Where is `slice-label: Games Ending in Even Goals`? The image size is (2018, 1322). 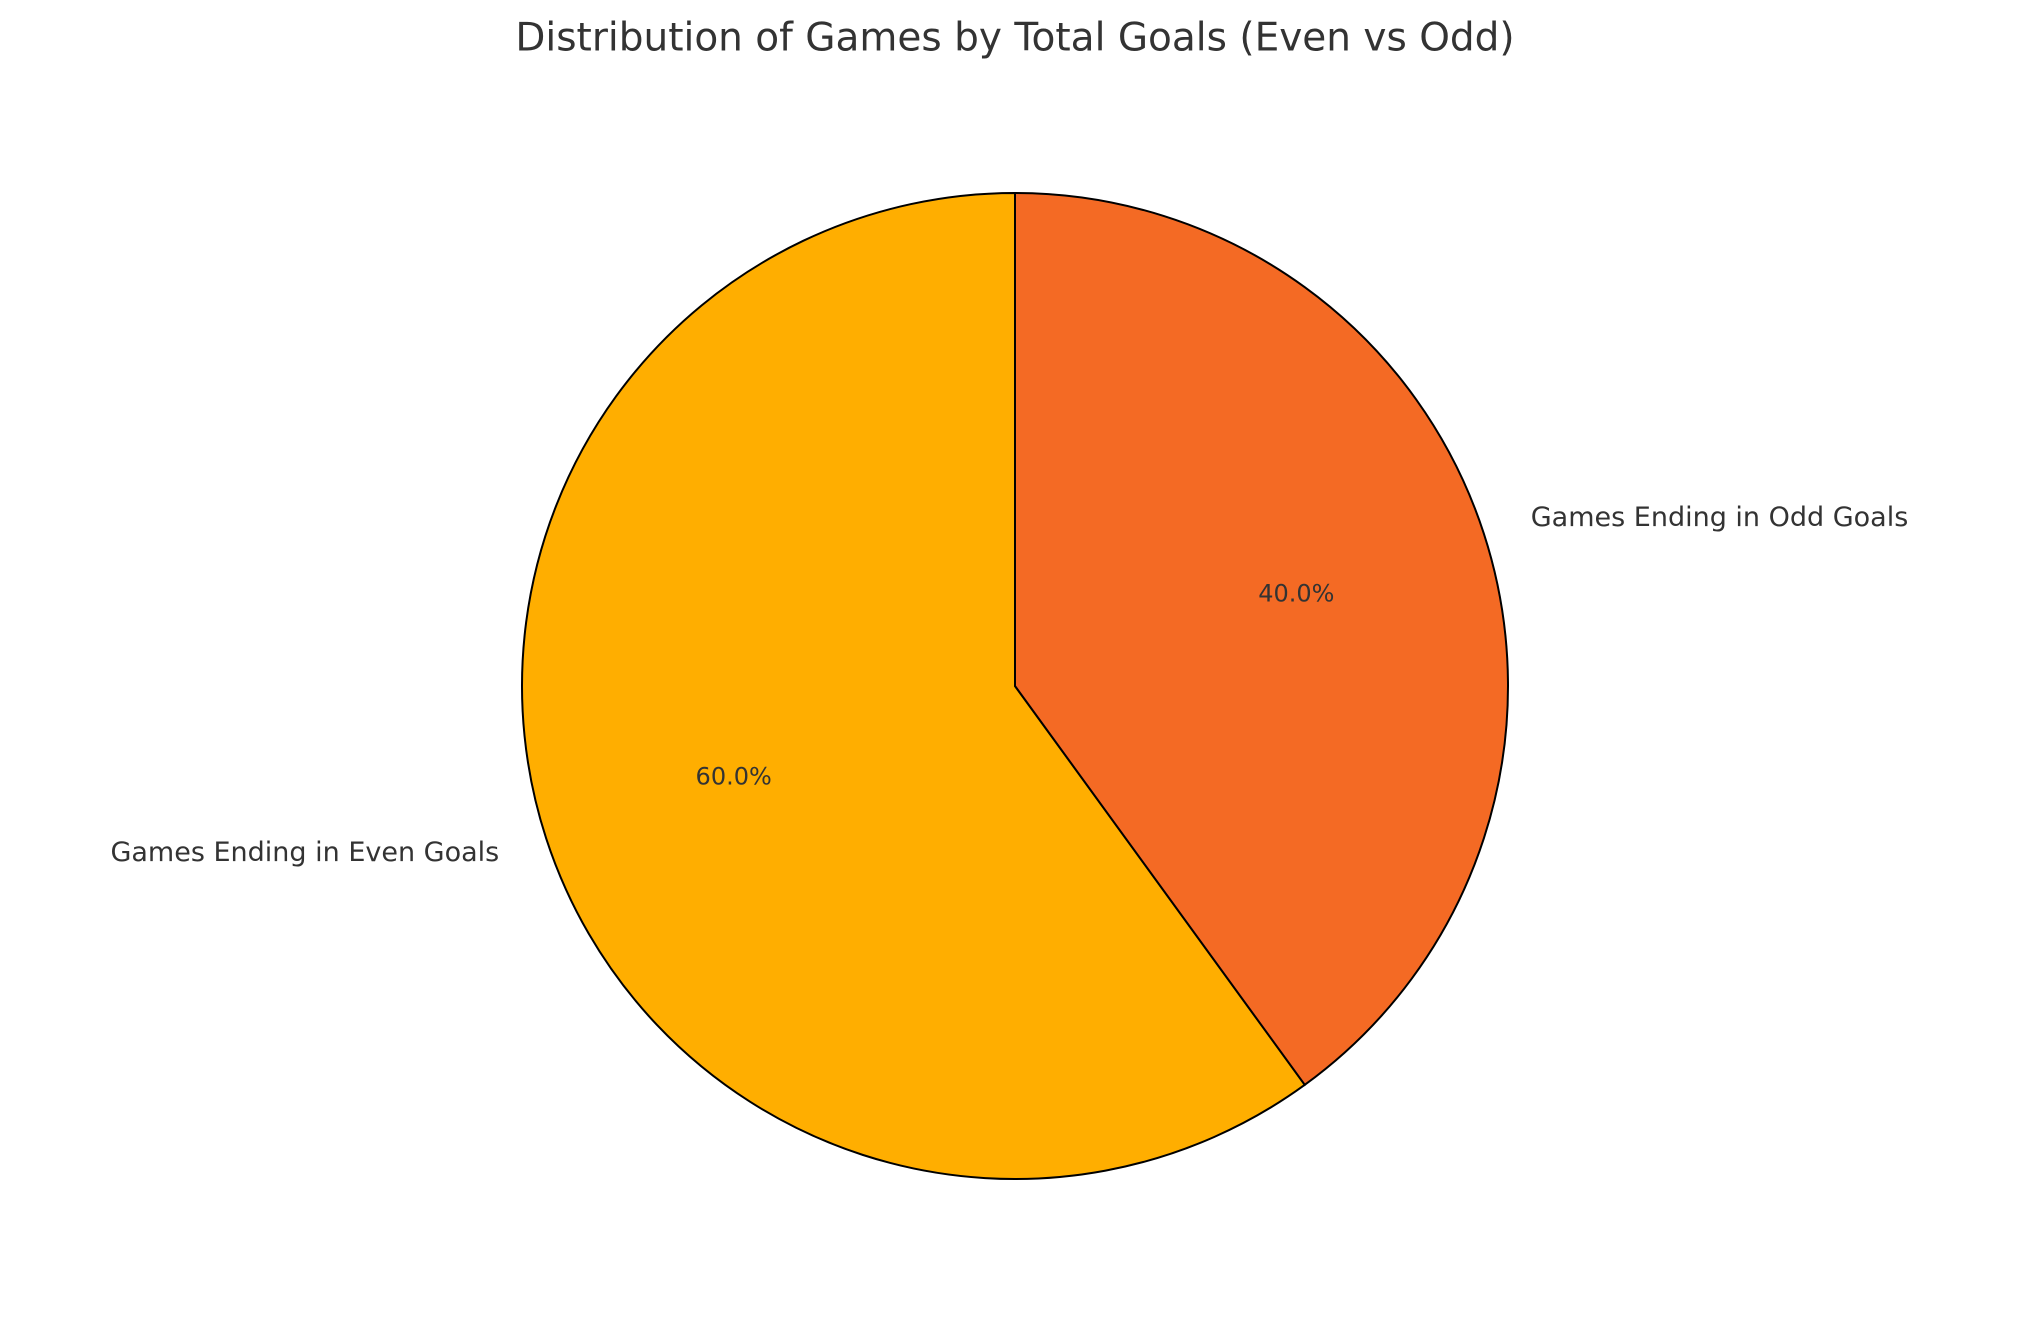
slice-label: Games Ending in Even Goals is located at coordinates (304, 852).